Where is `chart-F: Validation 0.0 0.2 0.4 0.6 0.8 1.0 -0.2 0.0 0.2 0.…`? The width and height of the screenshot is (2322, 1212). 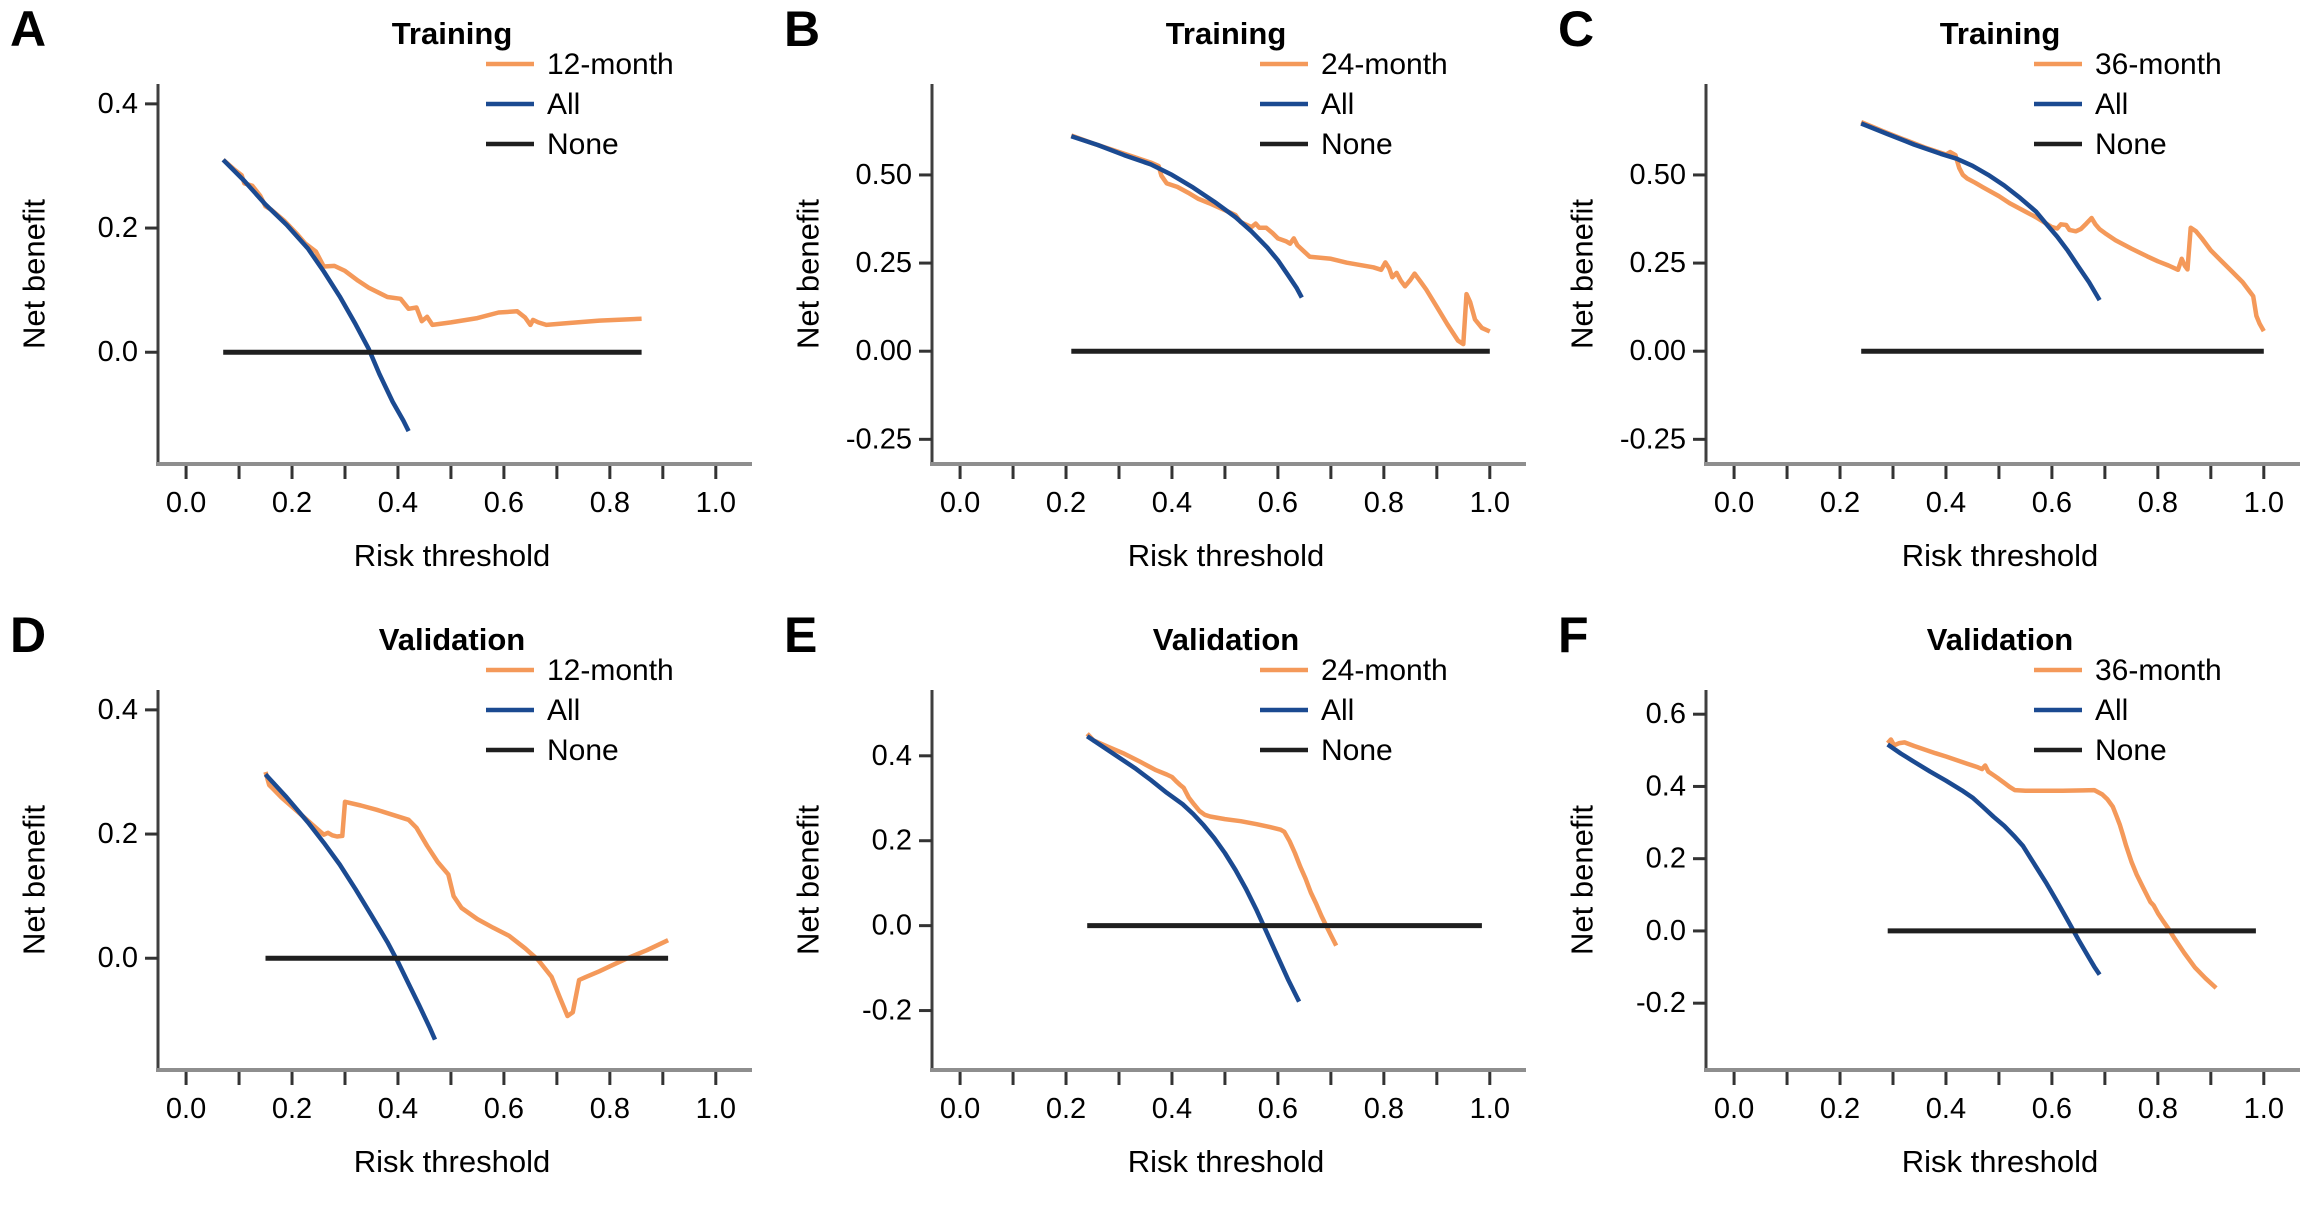 chart-F: Validation 0.0 0.2 0.4 0.6 0.8 1.0 -0.2 0.0 0.2 0.… is located at coordinates (1932, 900).